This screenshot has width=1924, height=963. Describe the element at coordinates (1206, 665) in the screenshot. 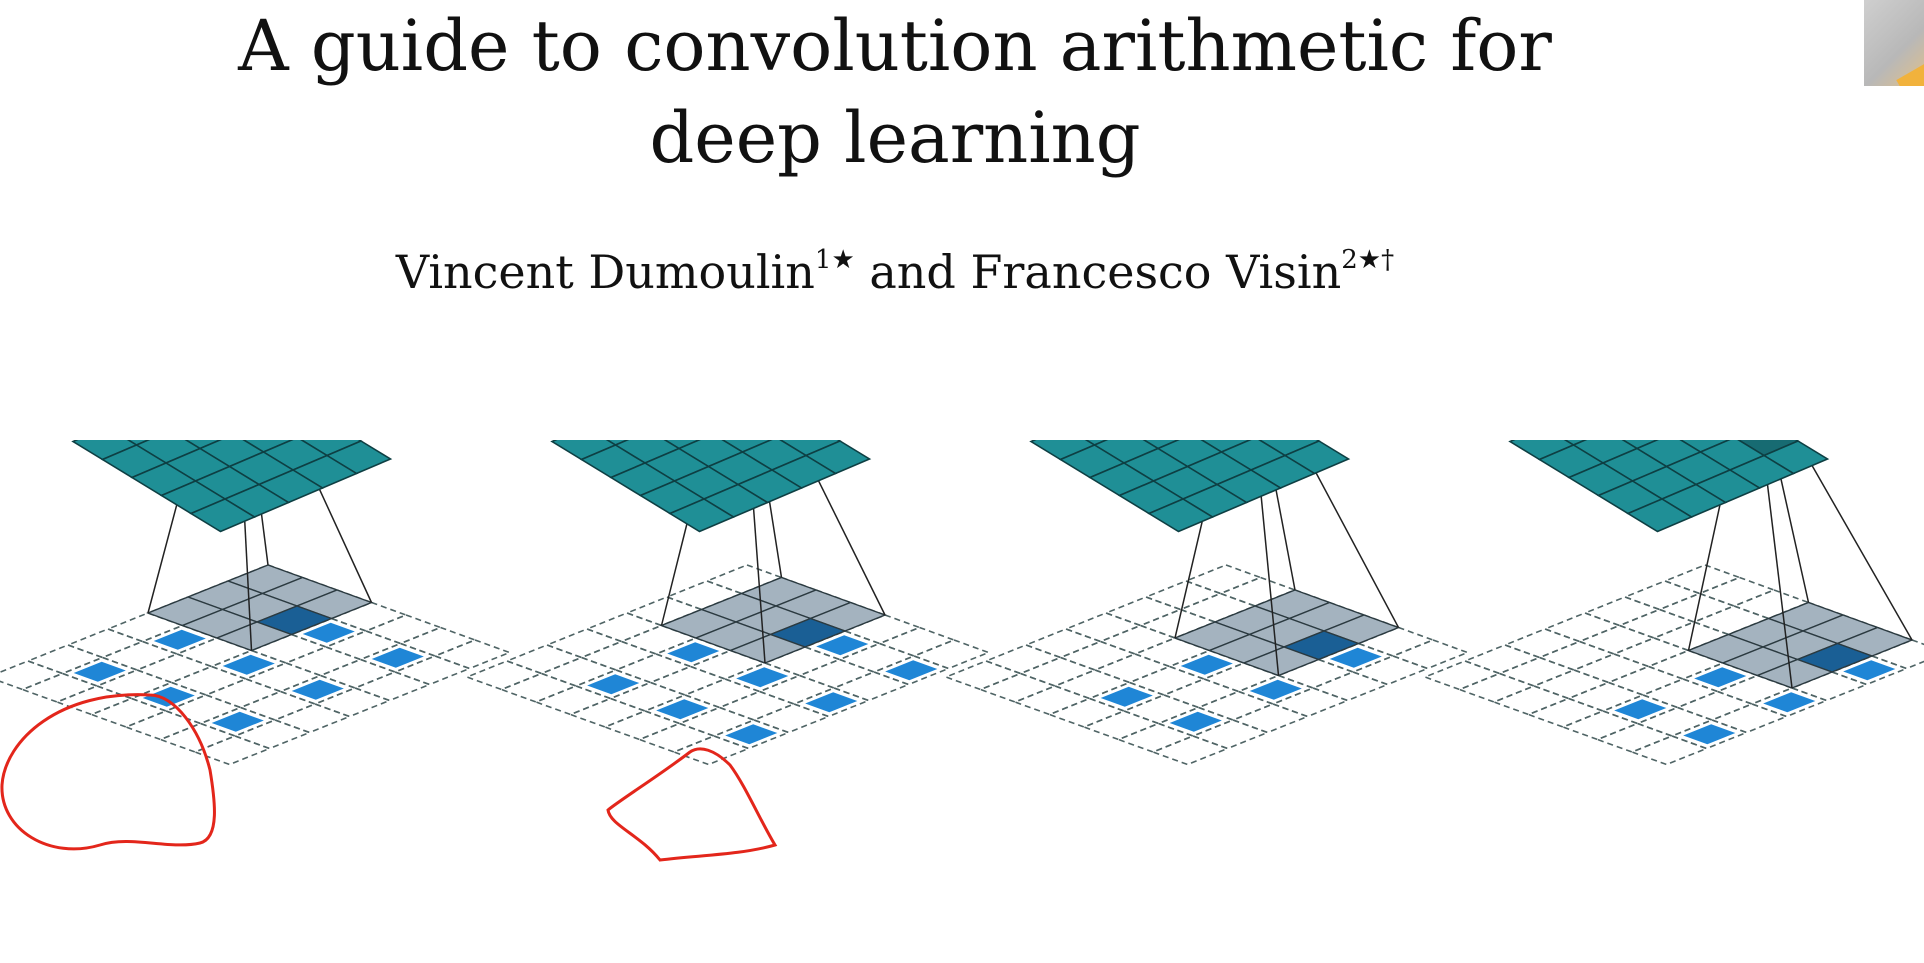

I see `input-grid` at that location.